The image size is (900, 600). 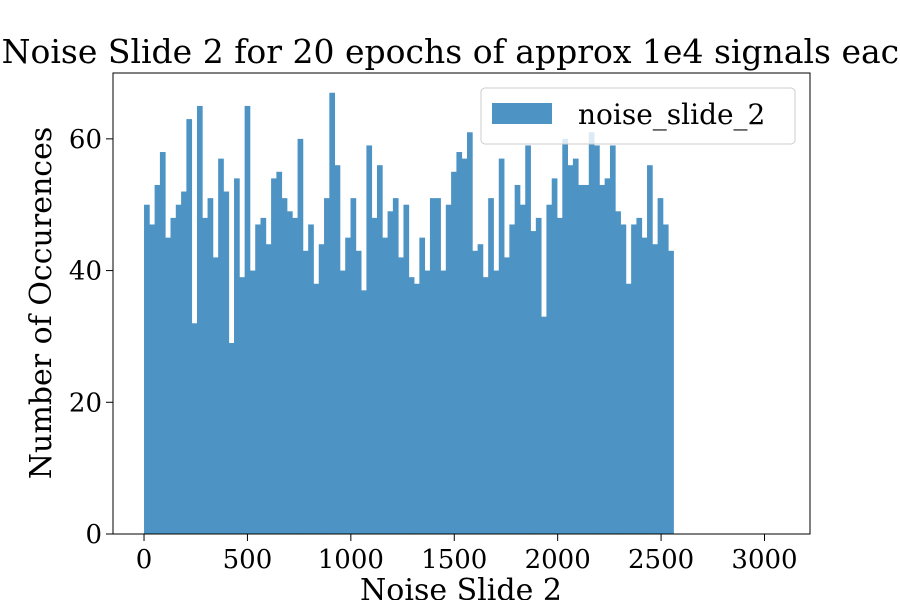 I want to click on y-axis-label: Number of Occurences, so click(x=41, y=303).